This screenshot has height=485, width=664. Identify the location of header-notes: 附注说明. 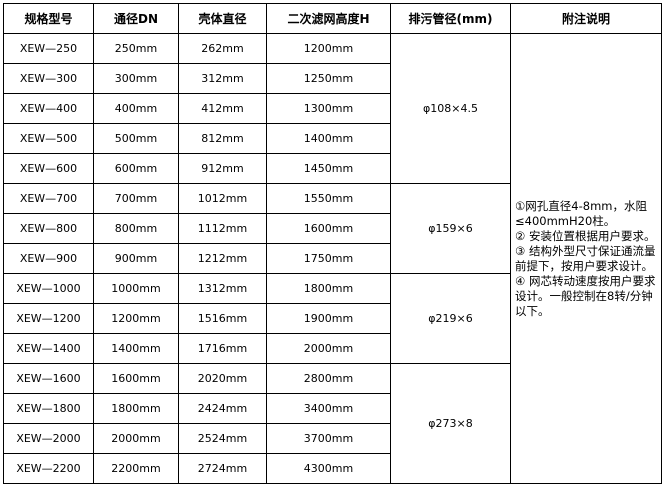
(586, 18).